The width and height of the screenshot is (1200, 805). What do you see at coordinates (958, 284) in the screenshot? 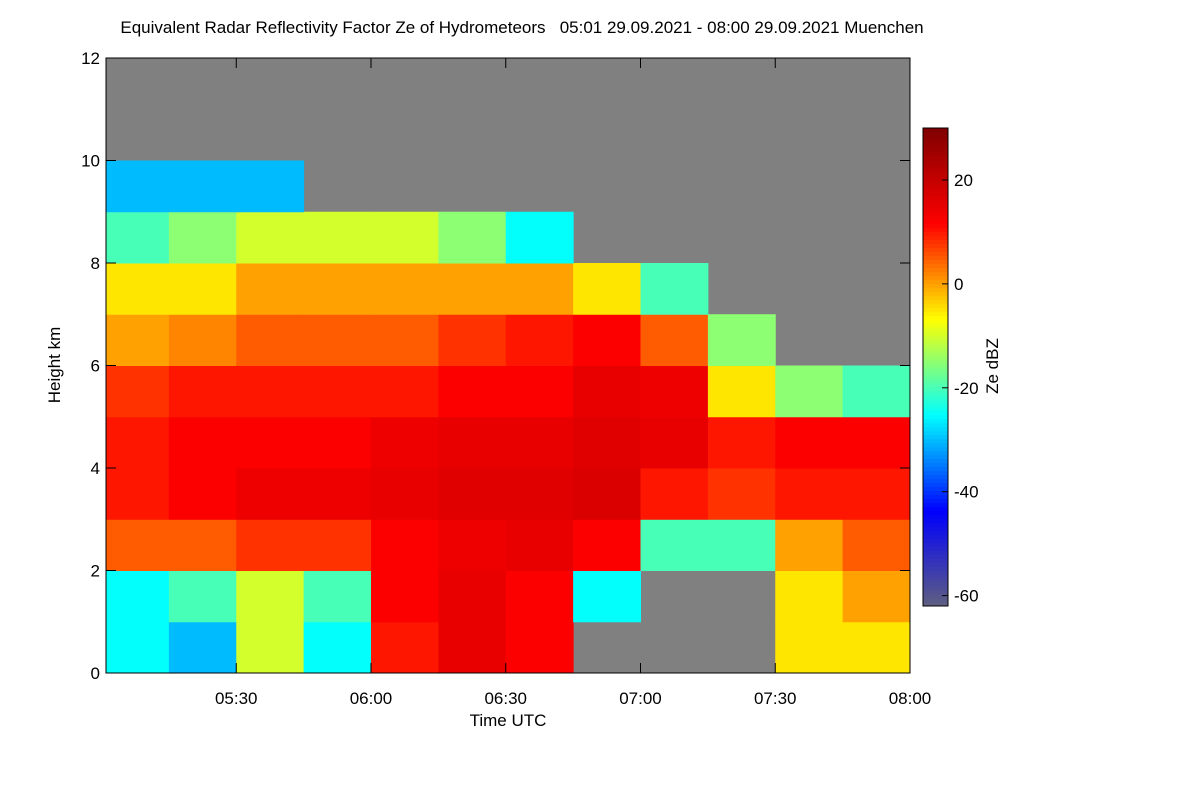
I see `colorbar-tick-label: 0` at bounding box center [958, 284].